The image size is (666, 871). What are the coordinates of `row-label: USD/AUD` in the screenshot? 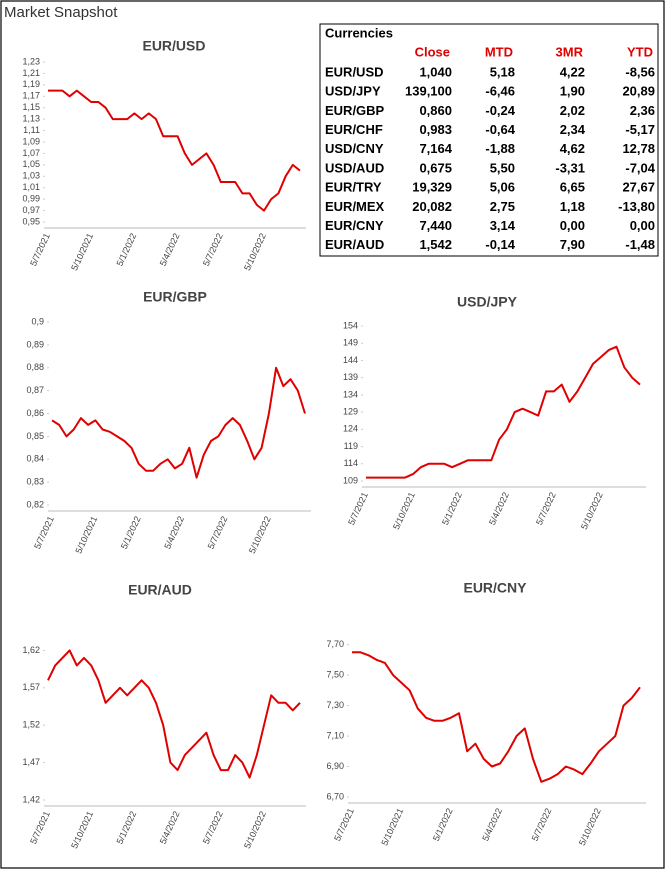 It's located at (354, 167).